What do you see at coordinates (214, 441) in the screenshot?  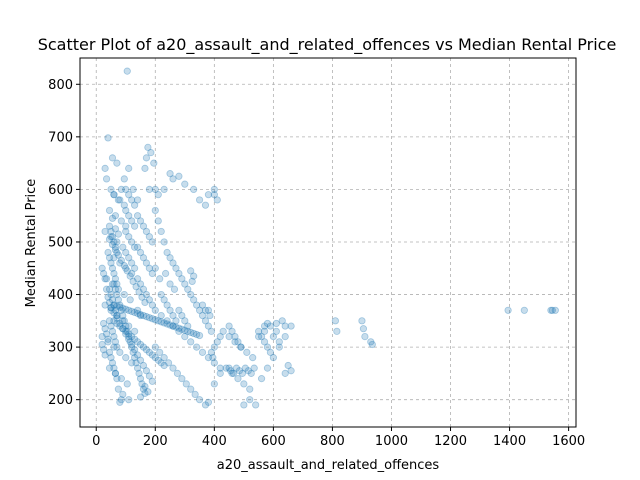 I see `x-tick-label: 400` at bounding box center [214, 441].